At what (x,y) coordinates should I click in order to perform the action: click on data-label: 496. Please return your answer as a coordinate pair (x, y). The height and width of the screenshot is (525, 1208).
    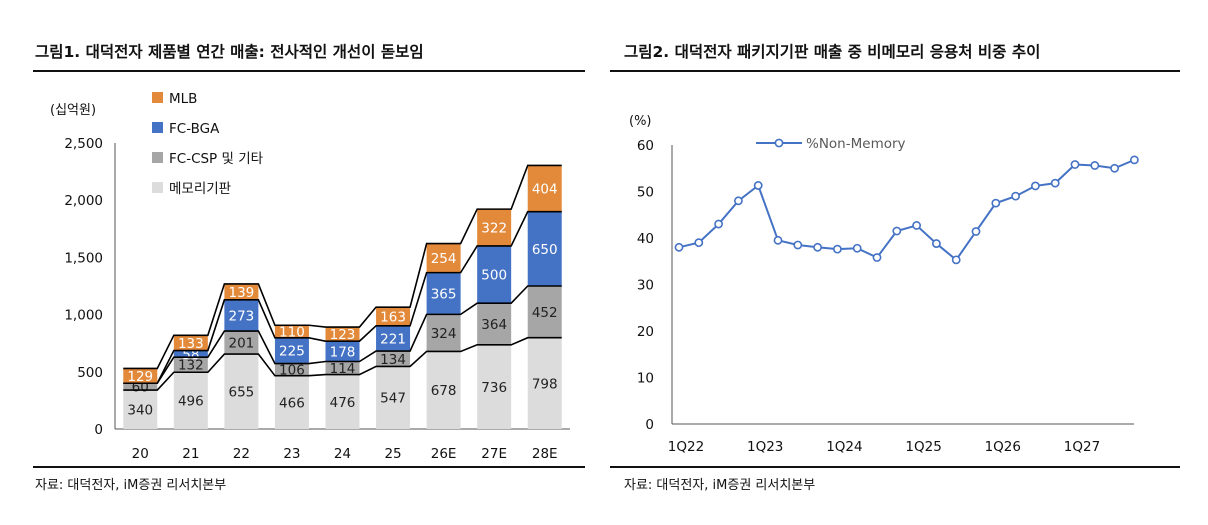
    Looking at the image, I should click on (191, 402).